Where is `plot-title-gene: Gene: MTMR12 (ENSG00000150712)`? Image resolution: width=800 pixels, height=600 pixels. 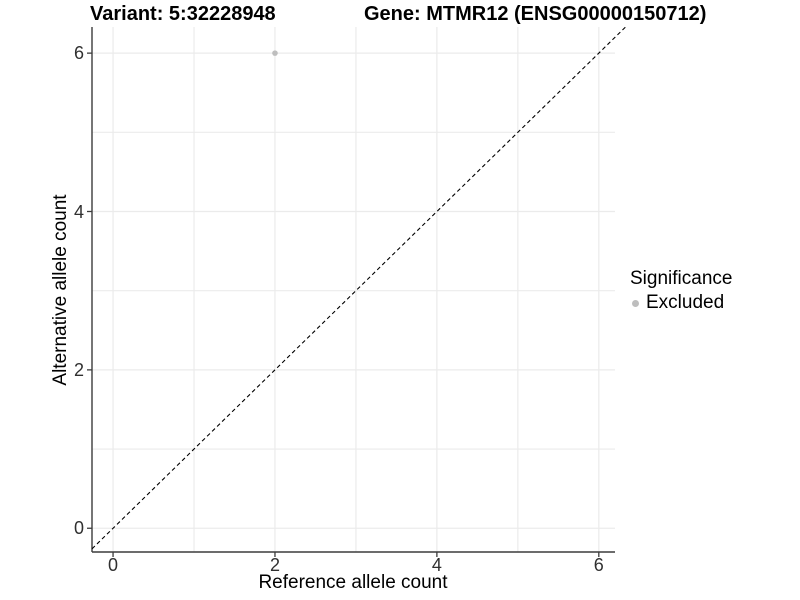 plot-title-gene: Gene: MTMR12 (ENSG00000150712) is located at coordinates (535, 14).